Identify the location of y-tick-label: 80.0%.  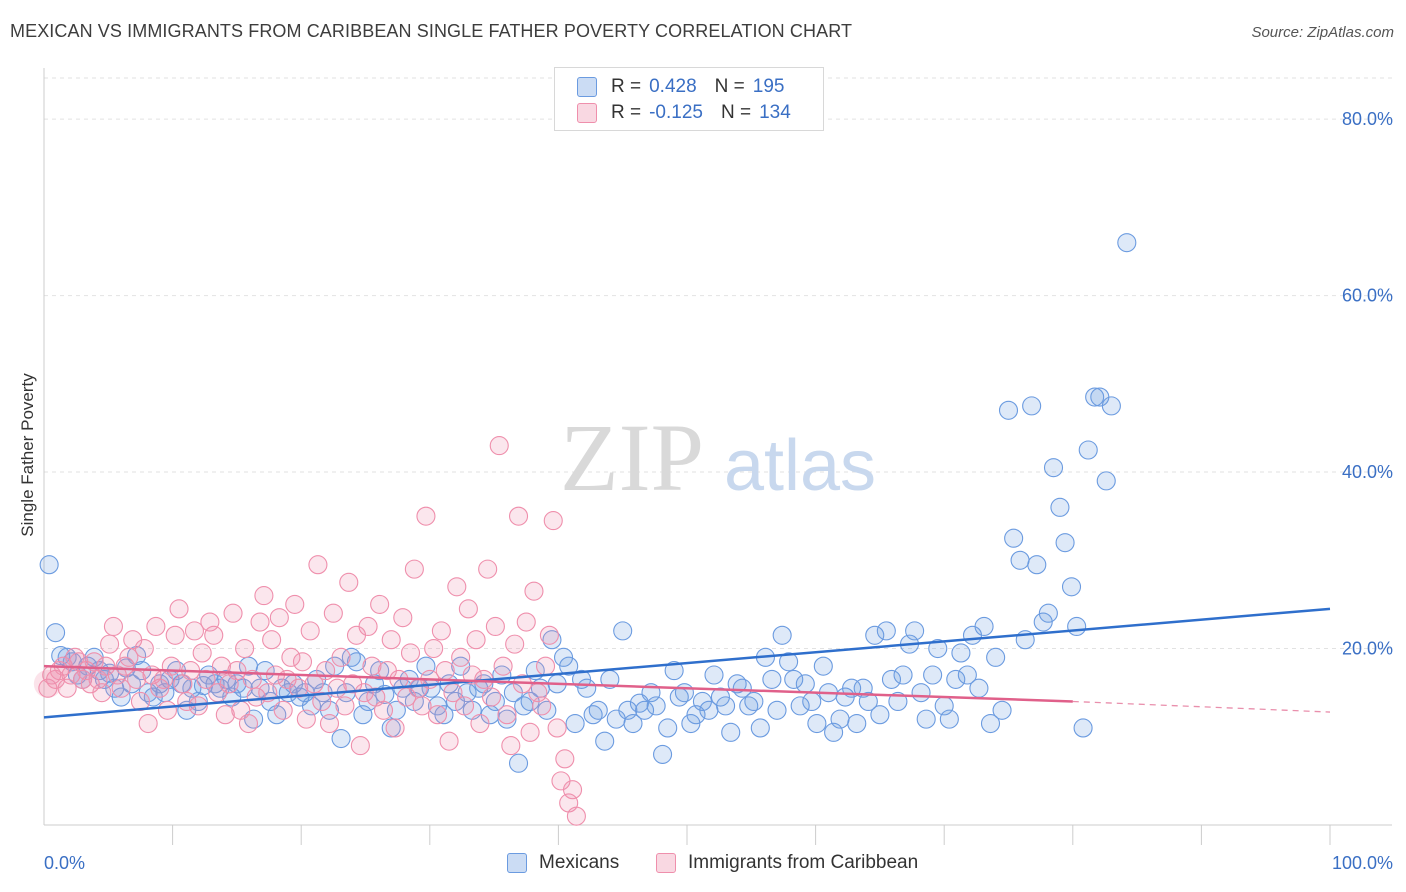
(1367, 119).